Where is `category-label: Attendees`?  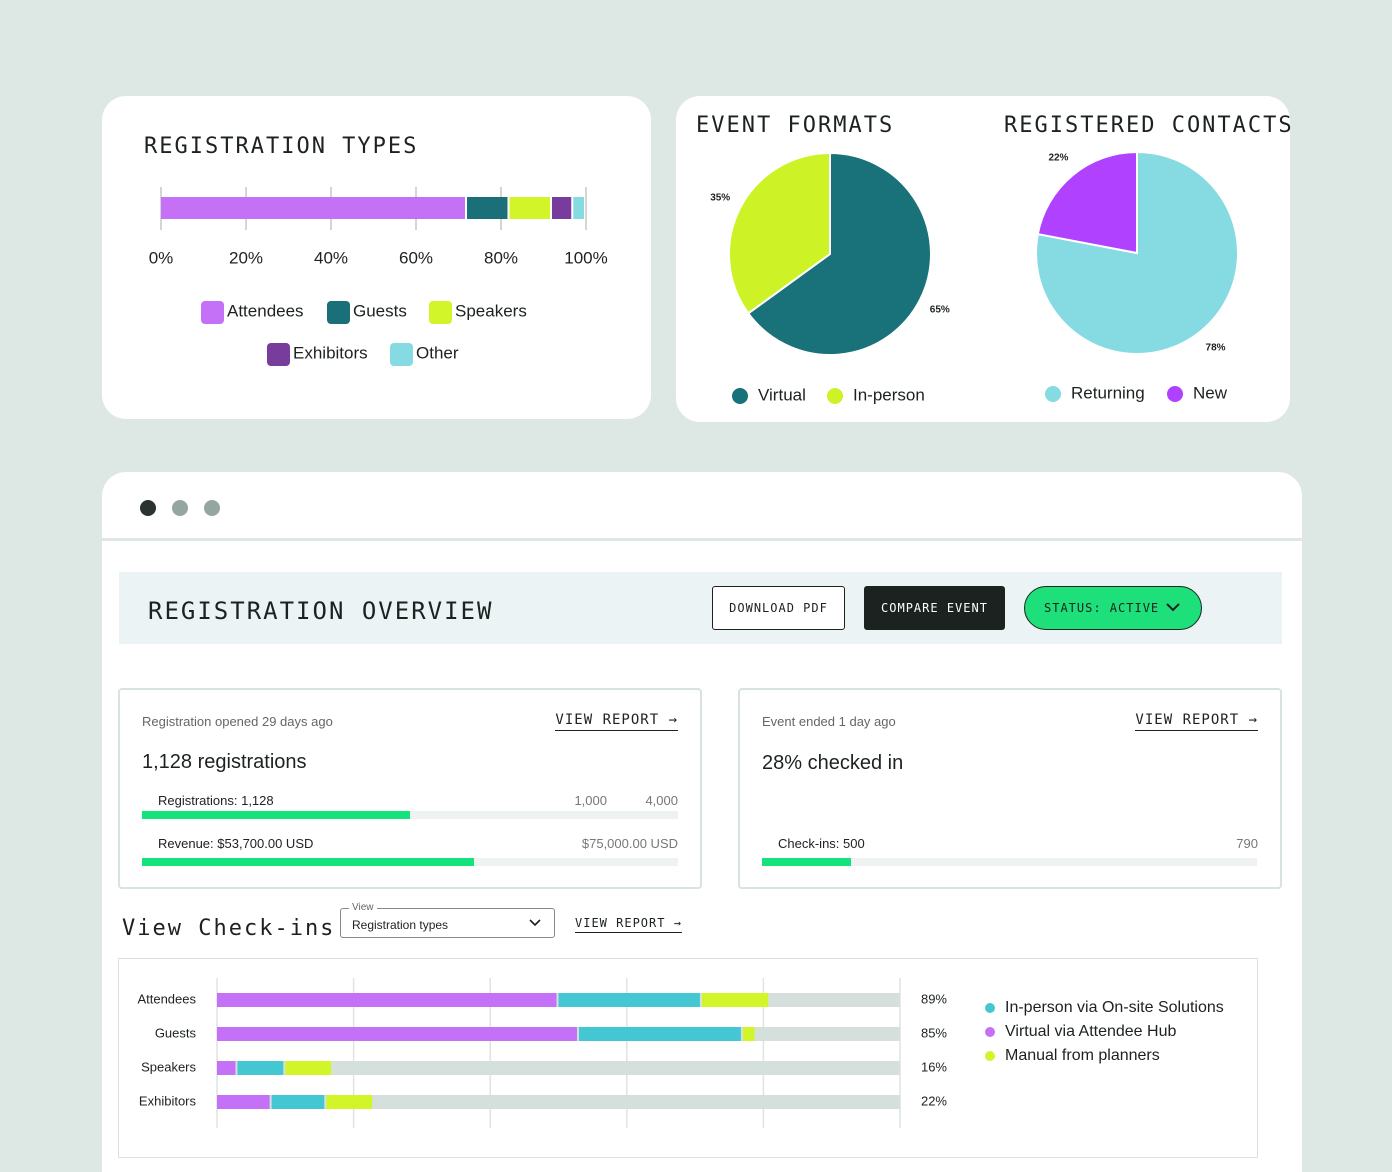 category-label: Attendees is located at coordinates (166, 998).